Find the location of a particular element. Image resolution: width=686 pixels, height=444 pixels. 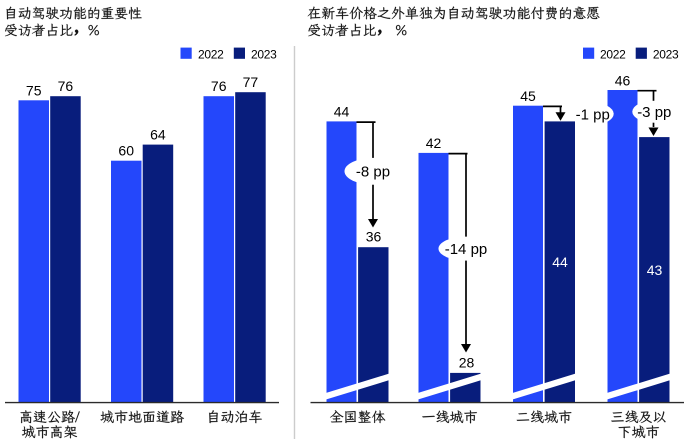

svg-text: -14 pp is located at coordinates (466, 249).